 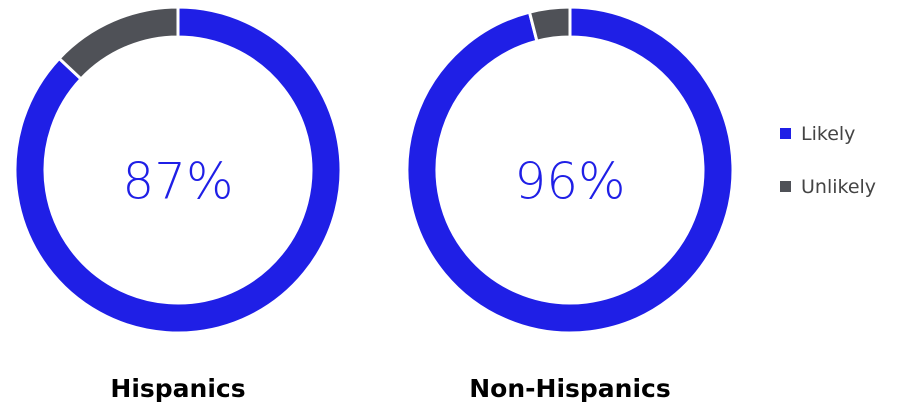 I want to click on group-label-hispanics: Hispanics, so click(x=177, y=388).